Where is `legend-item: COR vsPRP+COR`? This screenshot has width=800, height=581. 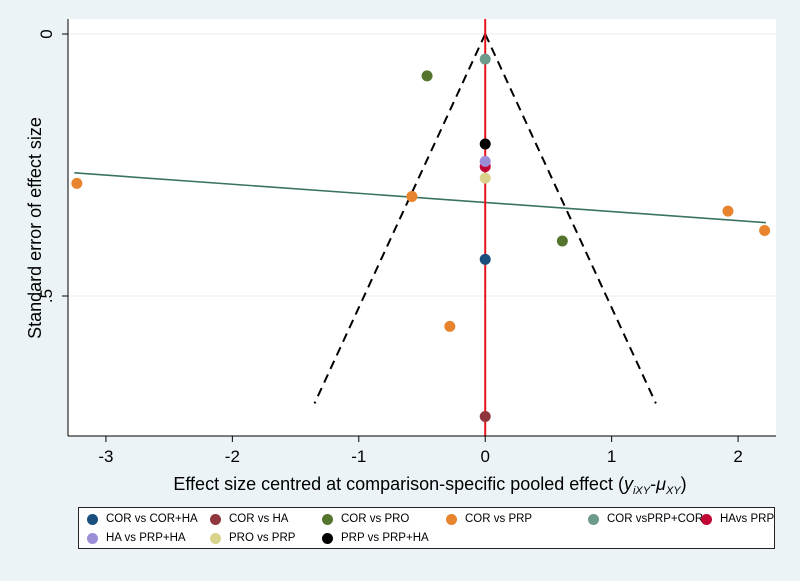 legend-item: COR vsPRP+COR is located at coordinates (645, 519).